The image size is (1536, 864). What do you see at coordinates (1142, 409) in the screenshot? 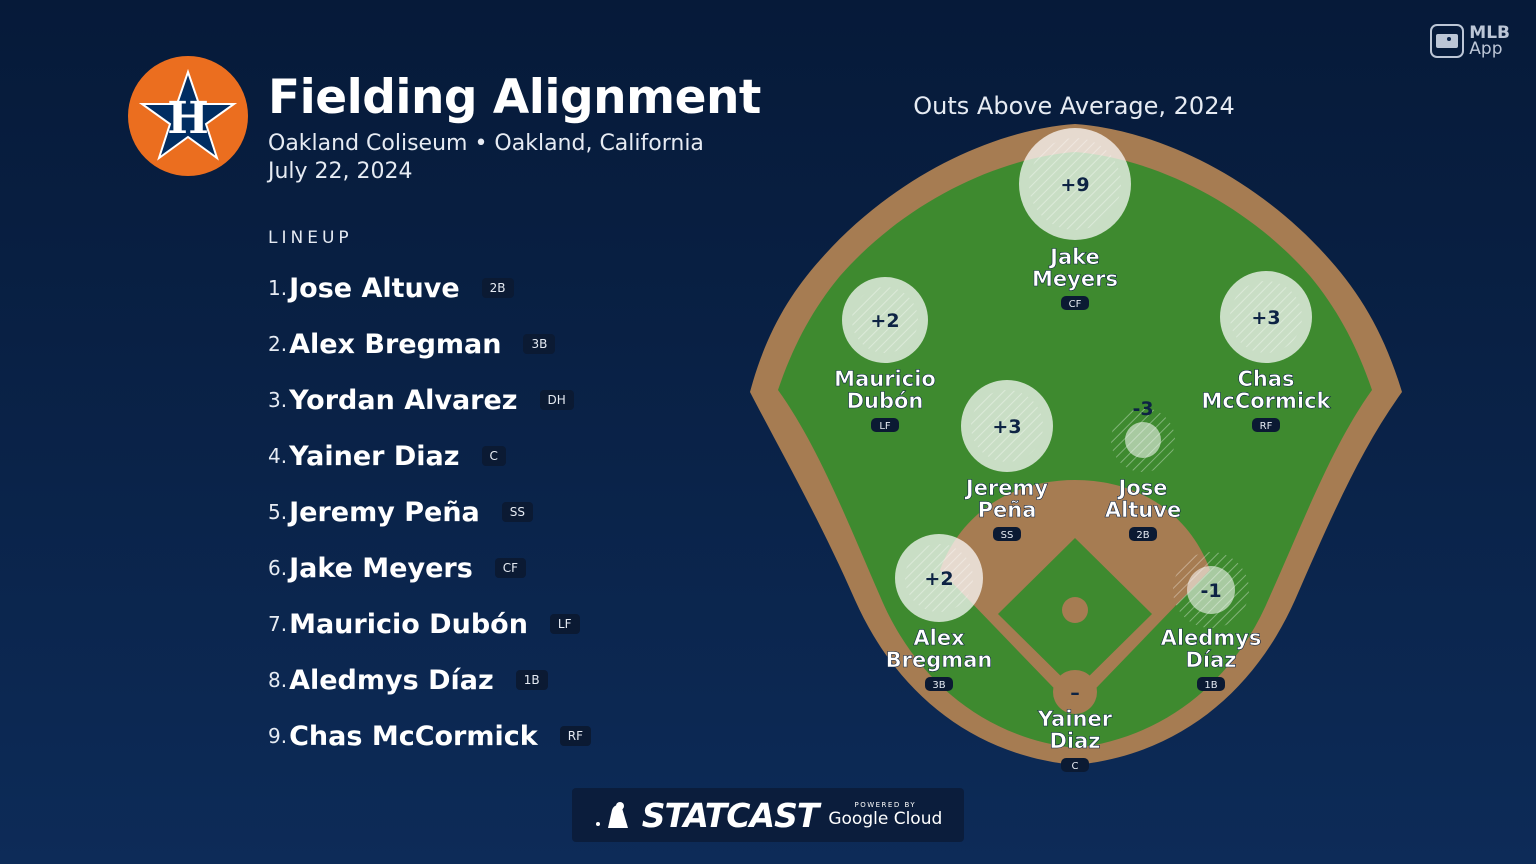
I see `oaa-value: -3` at bounding box center [1142, 409].